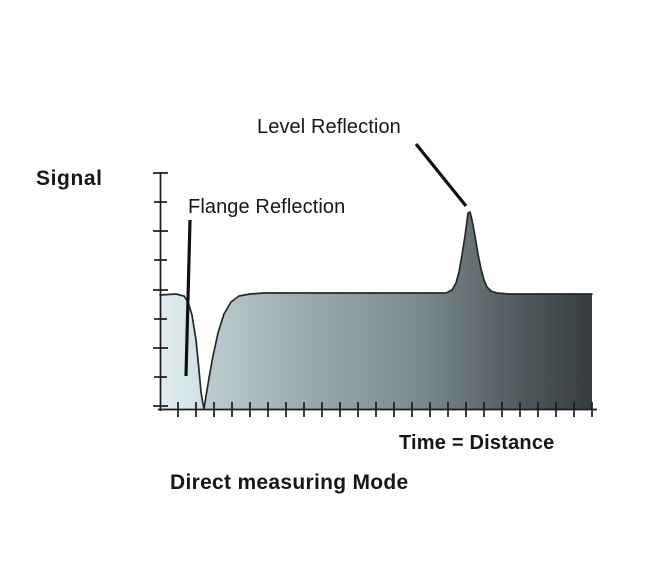  I want to click on figure-caption: Direct measuring Mode, so click(289, 482).